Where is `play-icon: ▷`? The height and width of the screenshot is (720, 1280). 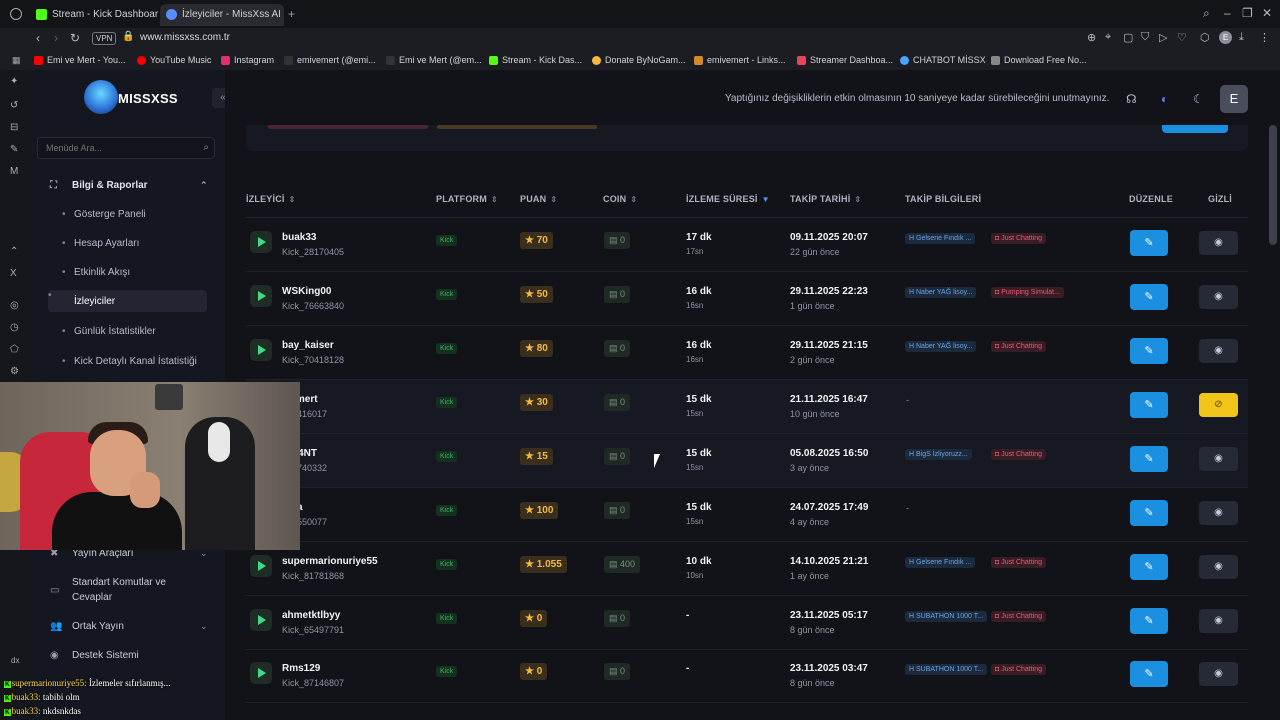
play-icon: ▷ is located at coordinates (1163, 38).